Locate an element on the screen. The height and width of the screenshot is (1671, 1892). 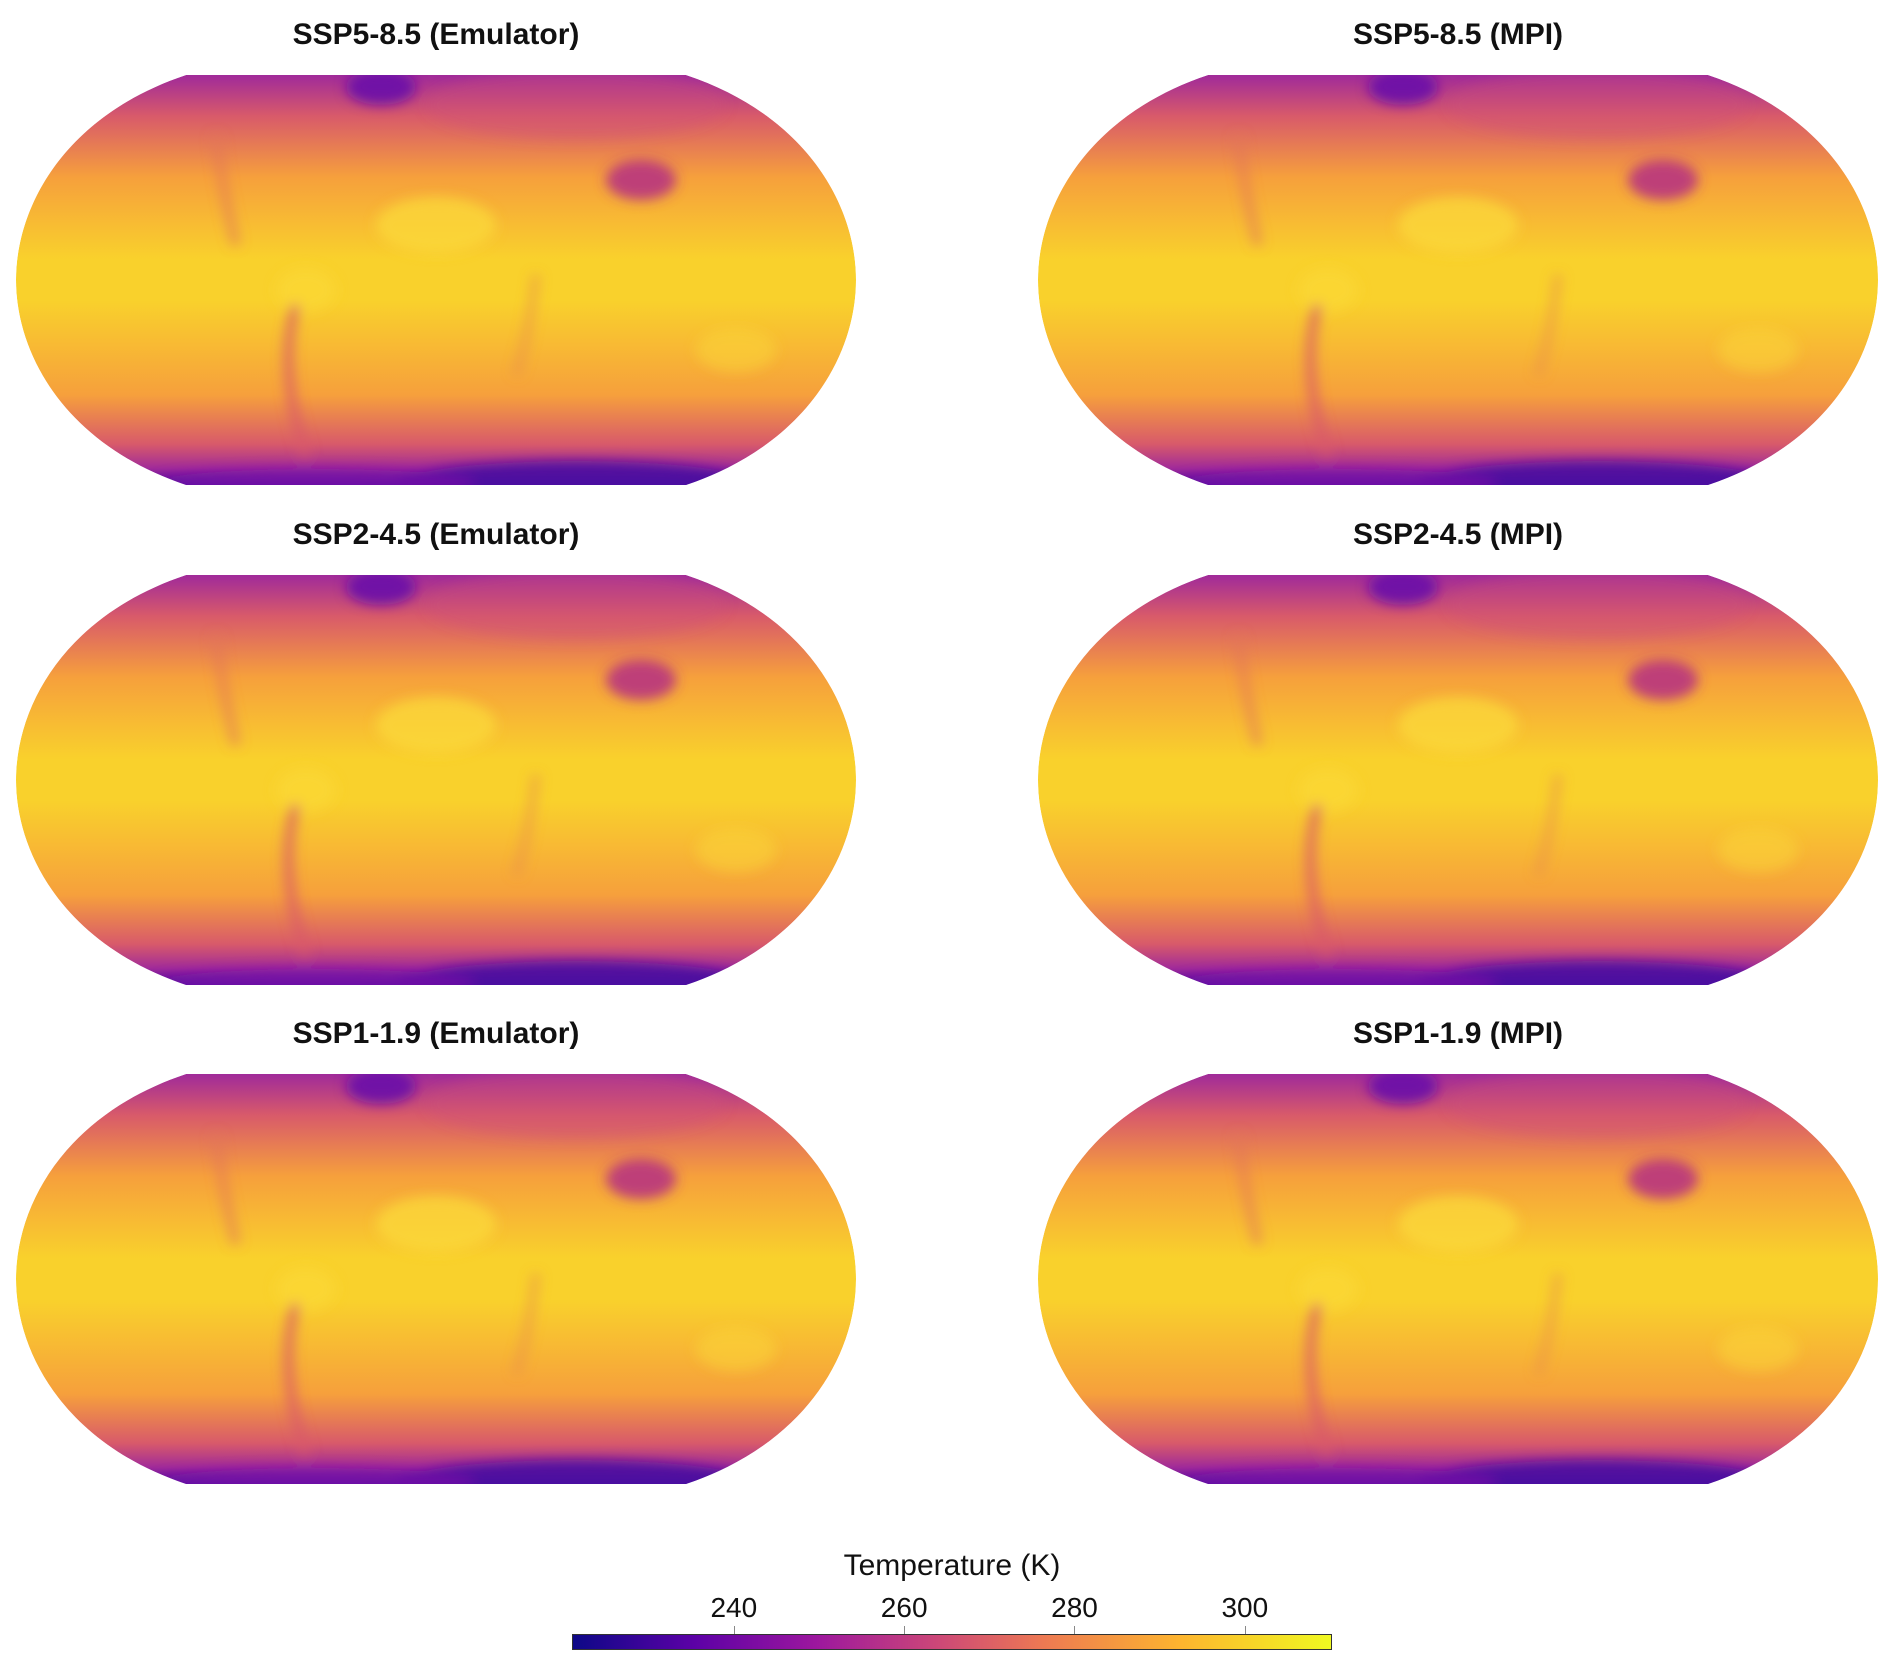
panel-title: SSP2-4.5 (MPI) is located at coordinates (1458, 534).